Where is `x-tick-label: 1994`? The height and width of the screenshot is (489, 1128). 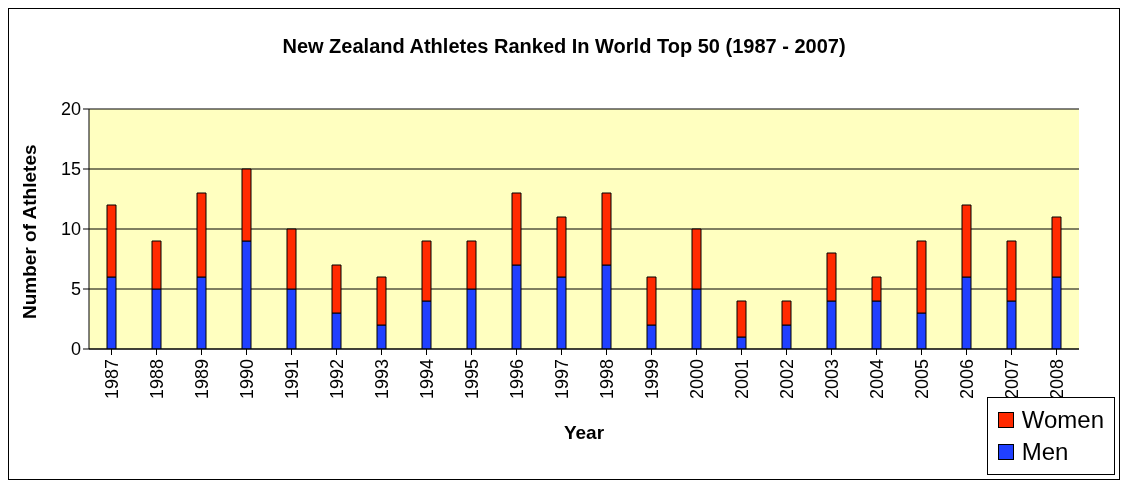 x-tick-label: 1994 is located at coordinates (427, 379).